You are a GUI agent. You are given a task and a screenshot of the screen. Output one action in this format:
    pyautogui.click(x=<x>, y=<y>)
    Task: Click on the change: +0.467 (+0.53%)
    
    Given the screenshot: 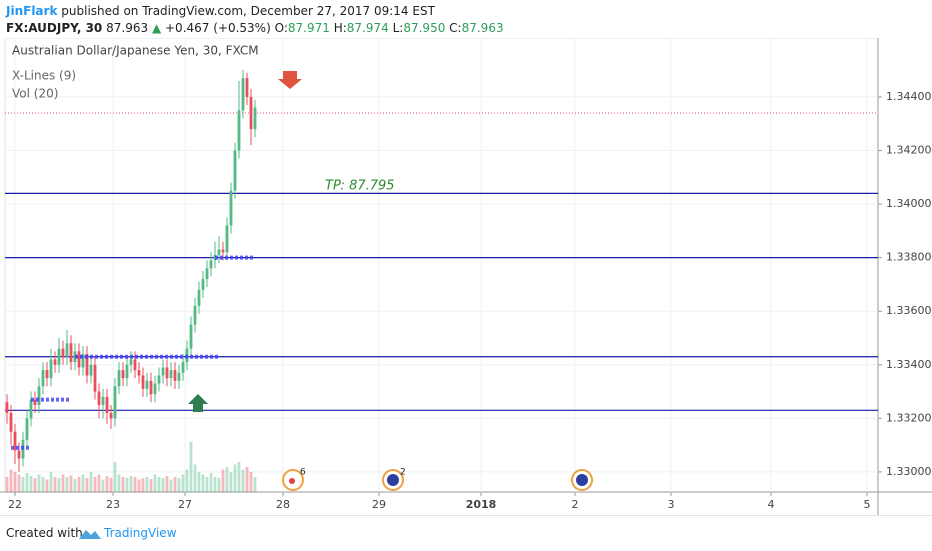 What is the action you would take?
    pyautogui.click(x=218, y=28)
    